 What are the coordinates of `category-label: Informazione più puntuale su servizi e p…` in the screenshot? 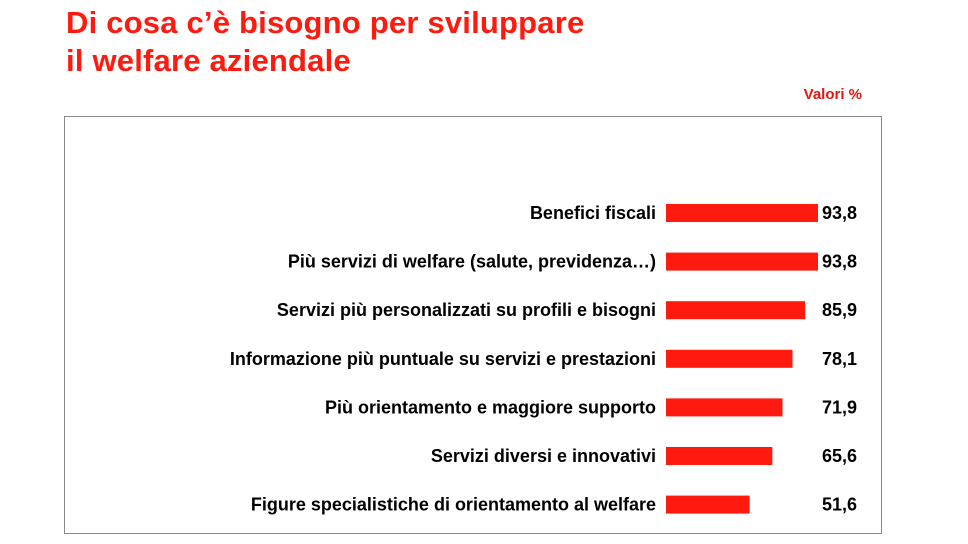 It's located at (443, 359).